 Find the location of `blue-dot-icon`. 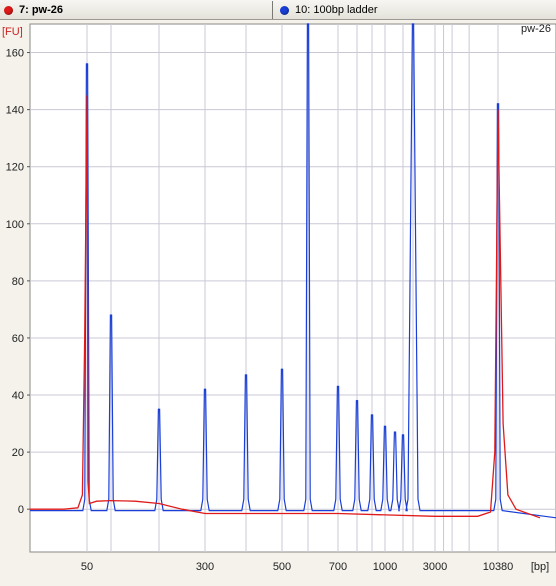

blue-dot-icon is located at coordinates (284, 10).